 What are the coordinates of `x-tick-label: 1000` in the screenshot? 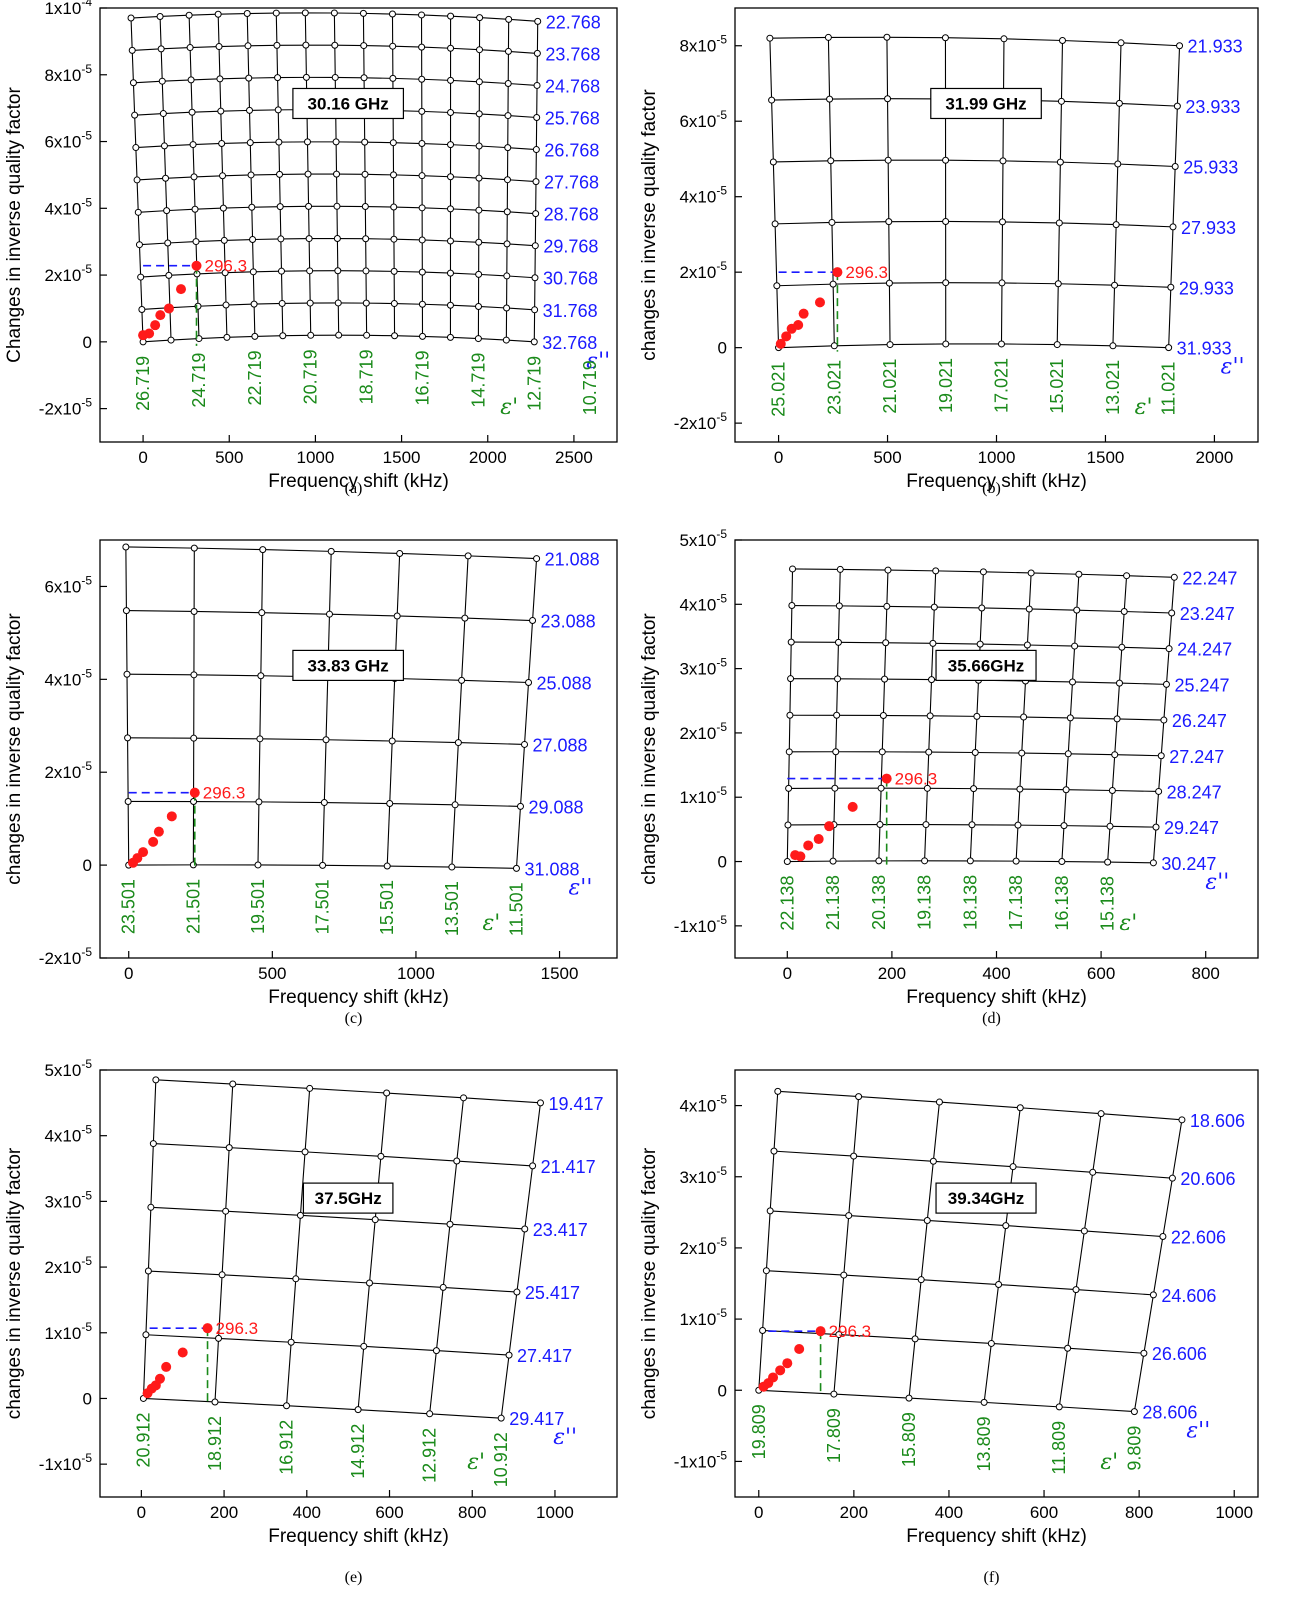 It's located at (316, 457).